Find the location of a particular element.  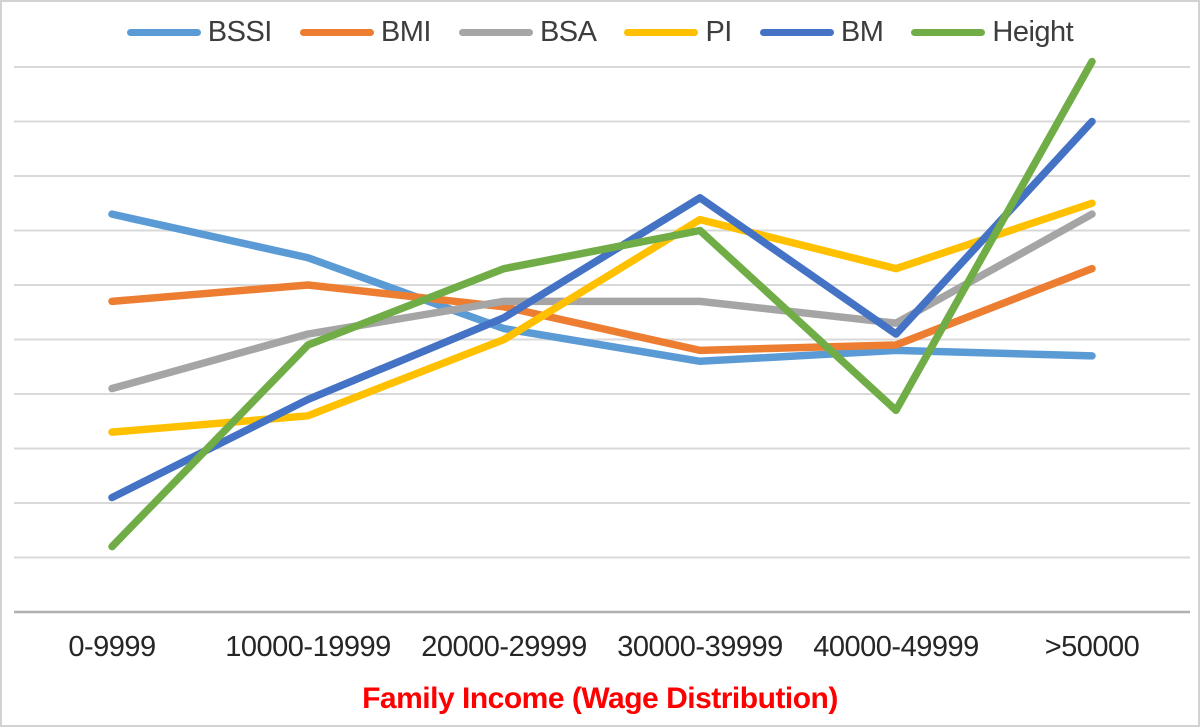

legend-swatch-BSSI is located at coordinates (163, 32).